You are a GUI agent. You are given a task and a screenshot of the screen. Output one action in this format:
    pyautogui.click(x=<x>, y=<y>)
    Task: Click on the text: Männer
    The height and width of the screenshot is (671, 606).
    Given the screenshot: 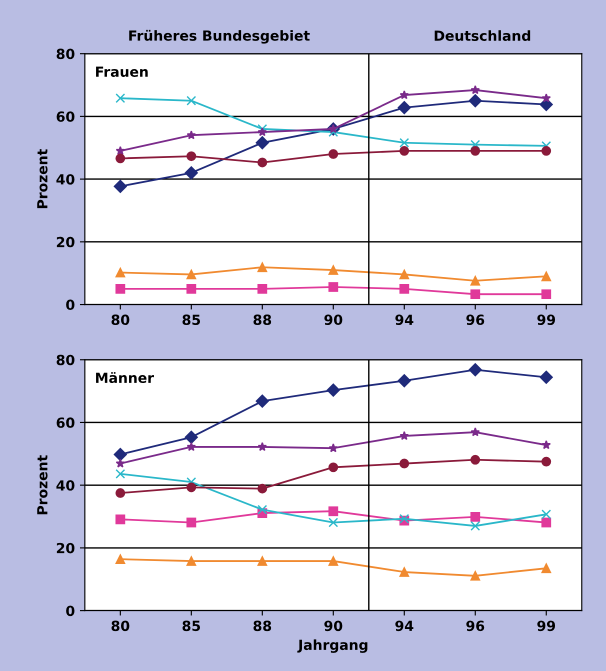 What is the action you would take?
    pyautogui.click(x=125, y=378)
    